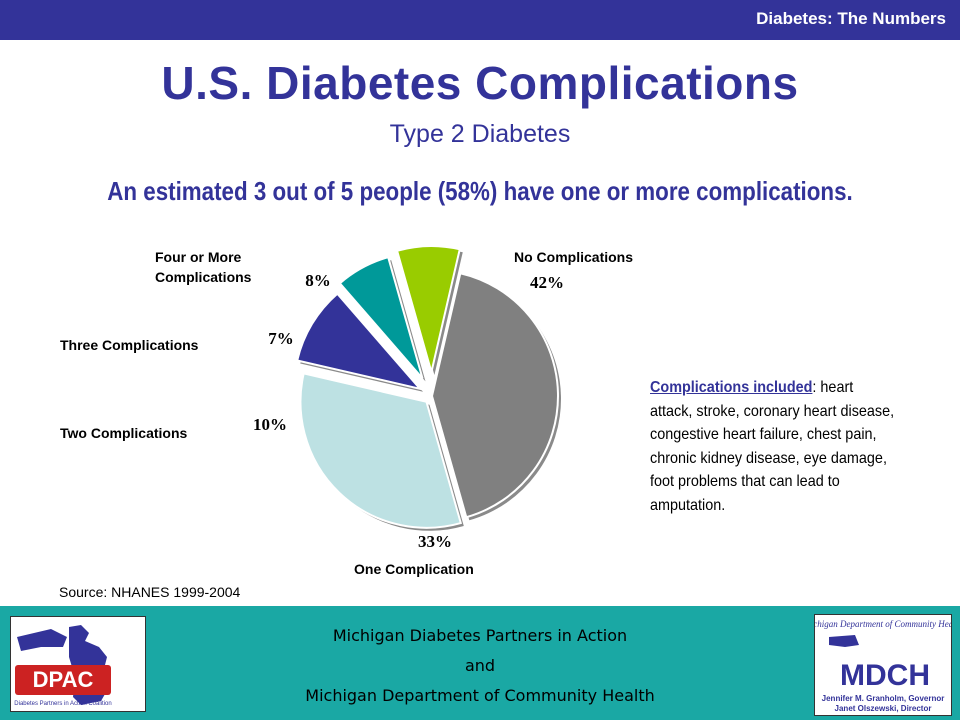  What do you see at coordinates (480, 20) in the screenshot?
I see `header-bar: Diabetes: The Numbers` at bounding box center [480, 20].